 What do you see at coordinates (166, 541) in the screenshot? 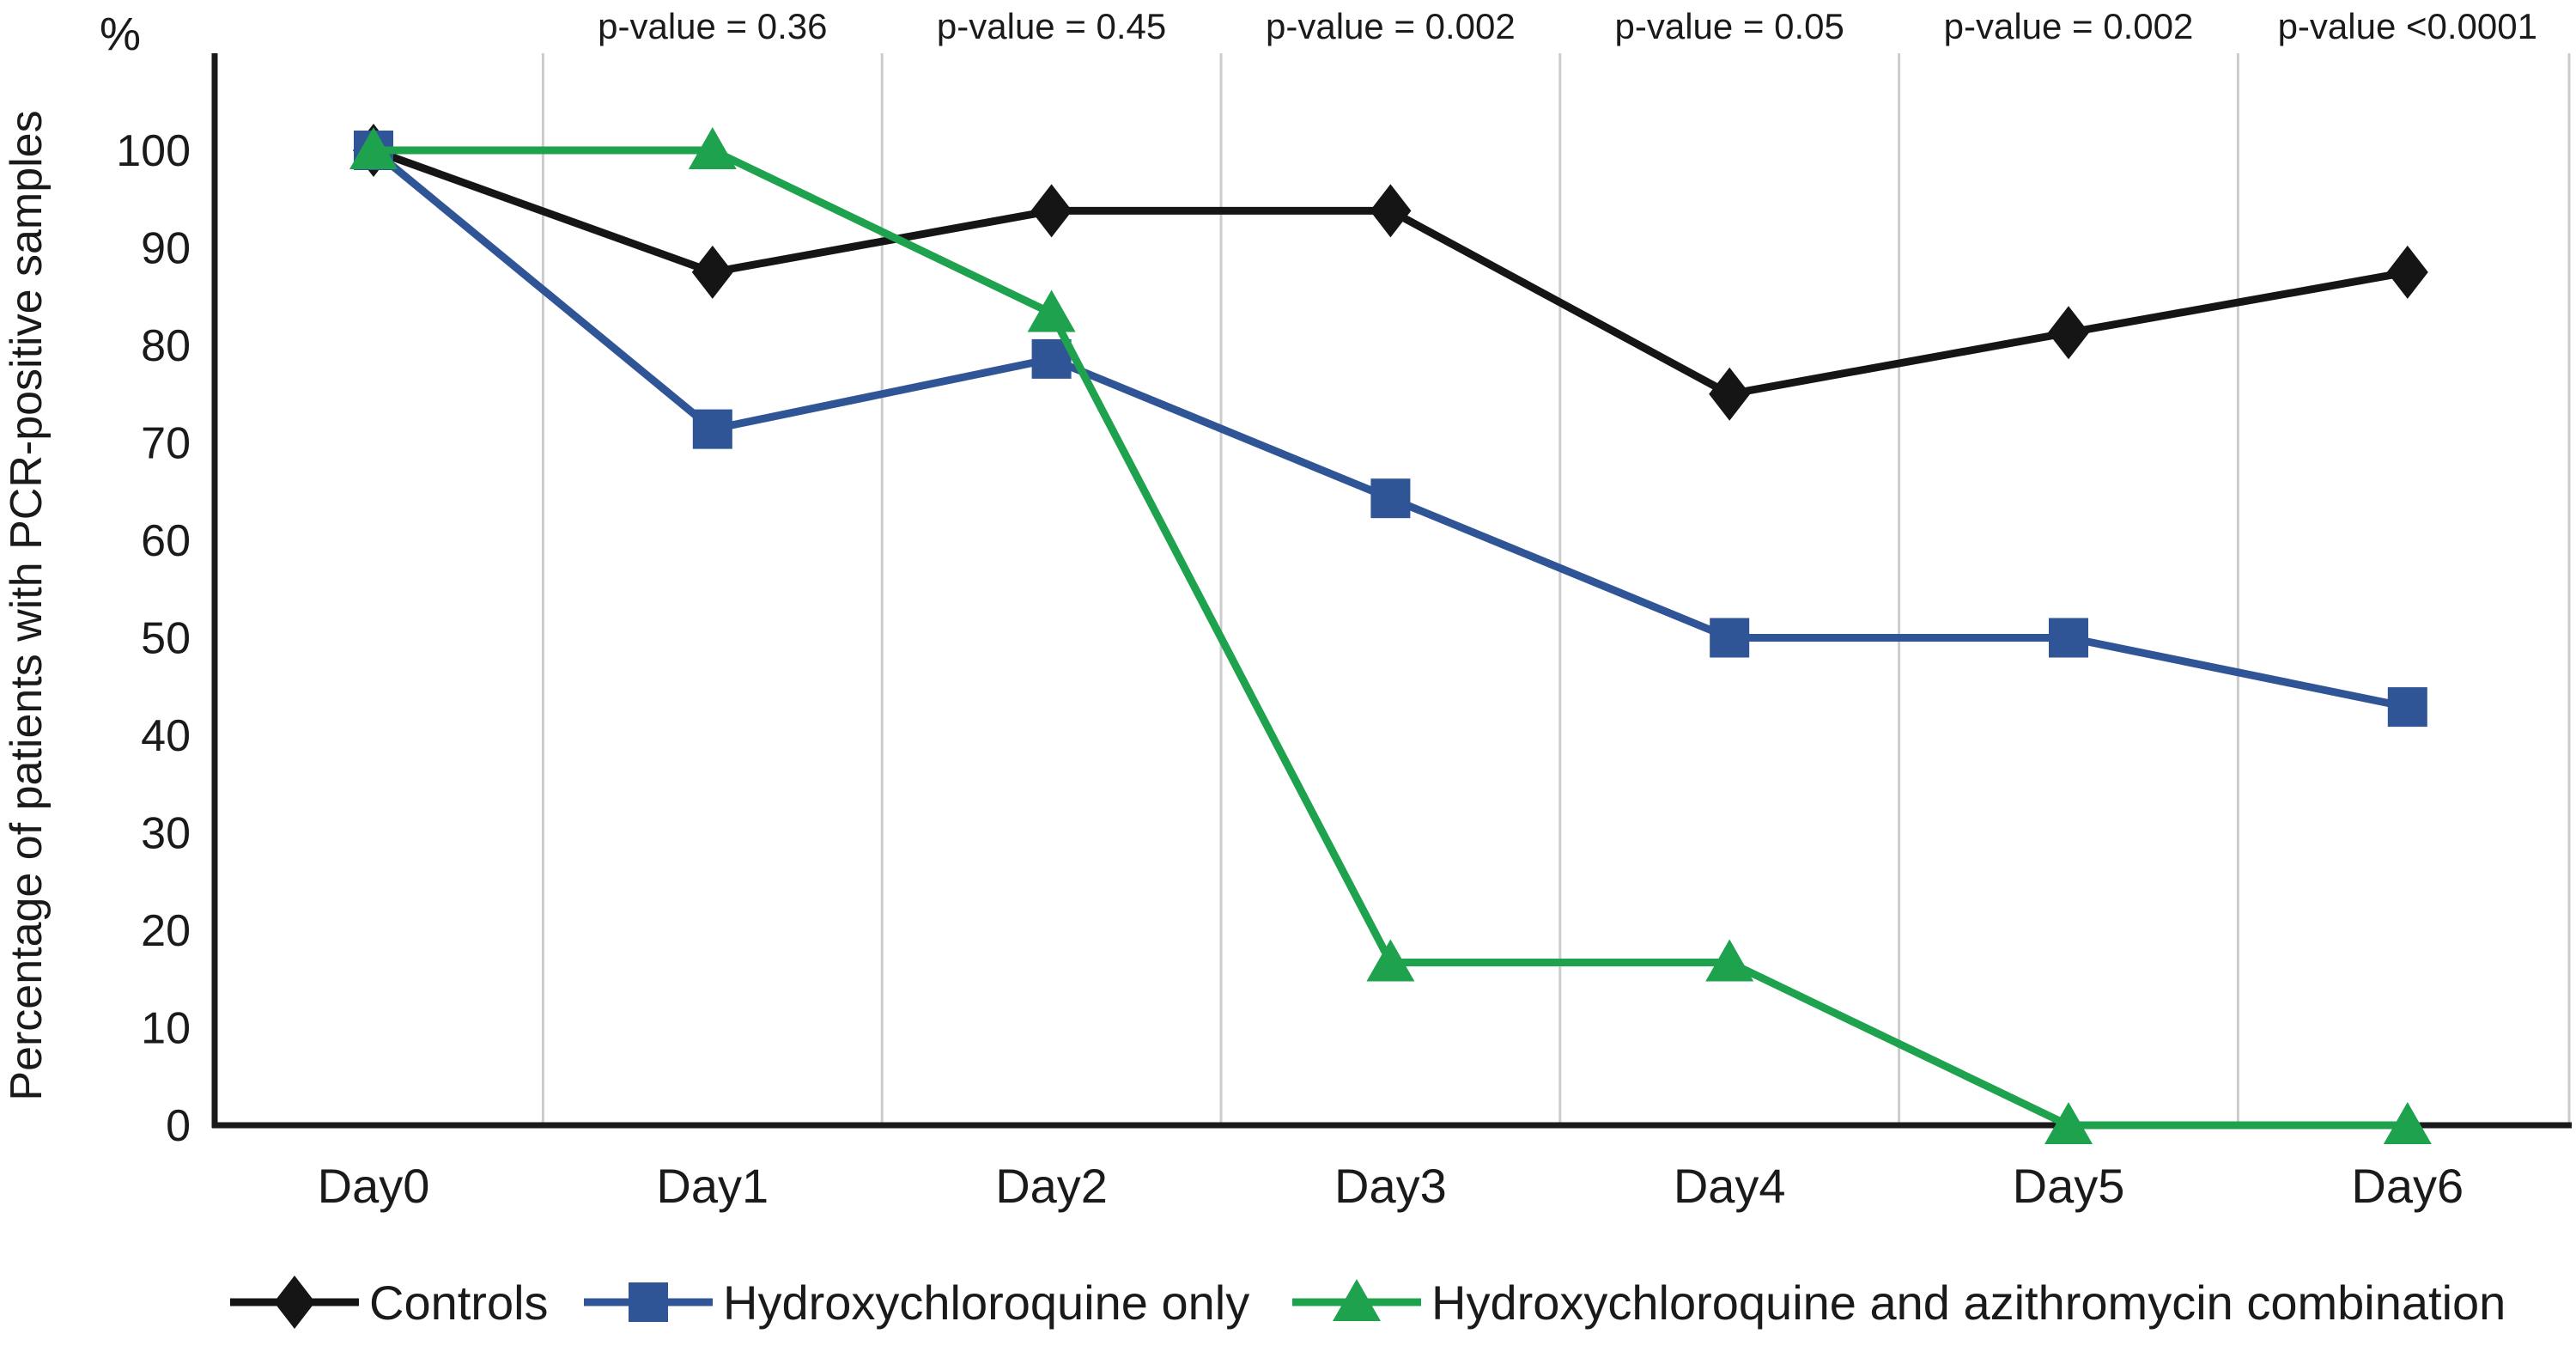
I see `y-tick-label: 60` at bounding box center [166, 541].